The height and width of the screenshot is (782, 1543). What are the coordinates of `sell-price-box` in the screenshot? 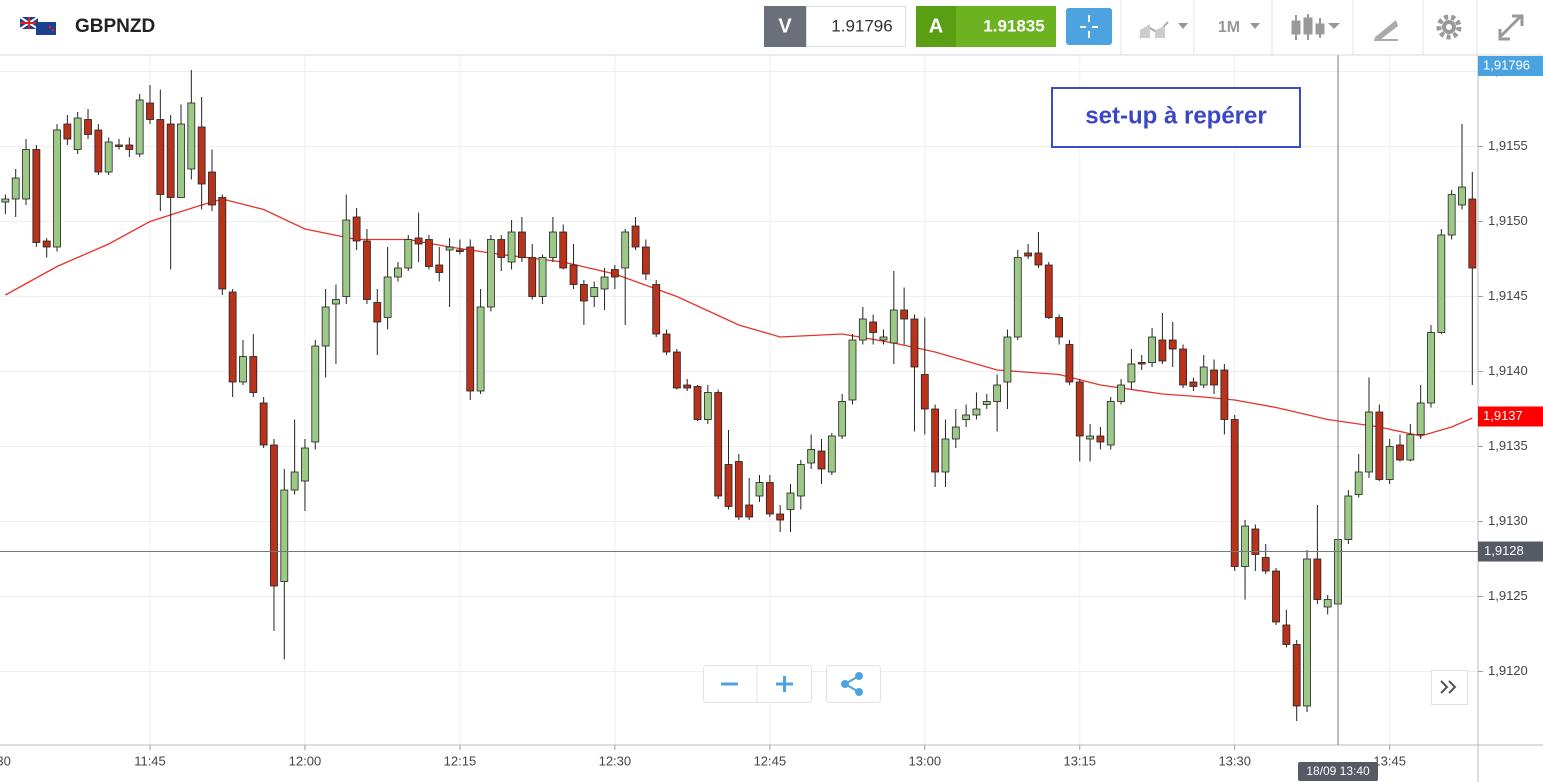 It's located at (856, 26).